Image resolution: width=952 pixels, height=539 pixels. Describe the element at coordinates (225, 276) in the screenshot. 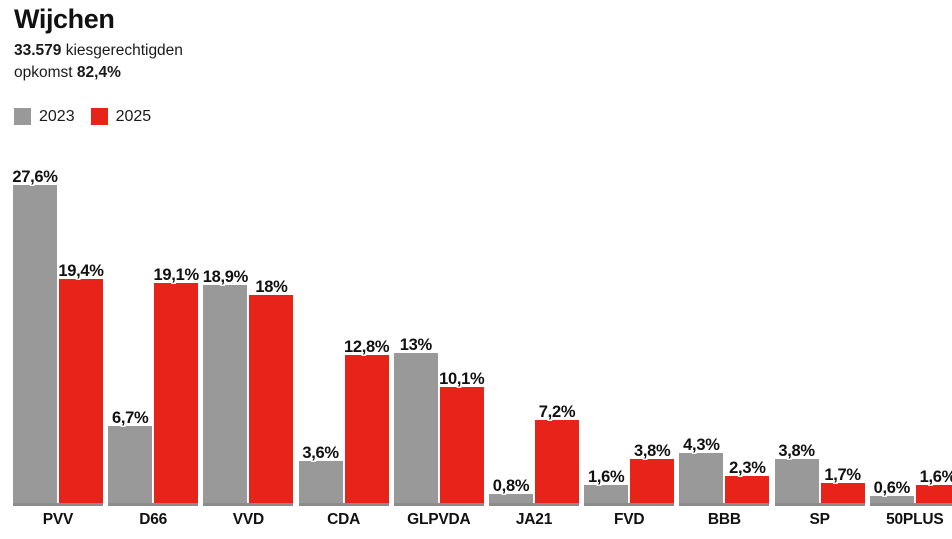

I see `bar-value-label: 18,9%` at that location.